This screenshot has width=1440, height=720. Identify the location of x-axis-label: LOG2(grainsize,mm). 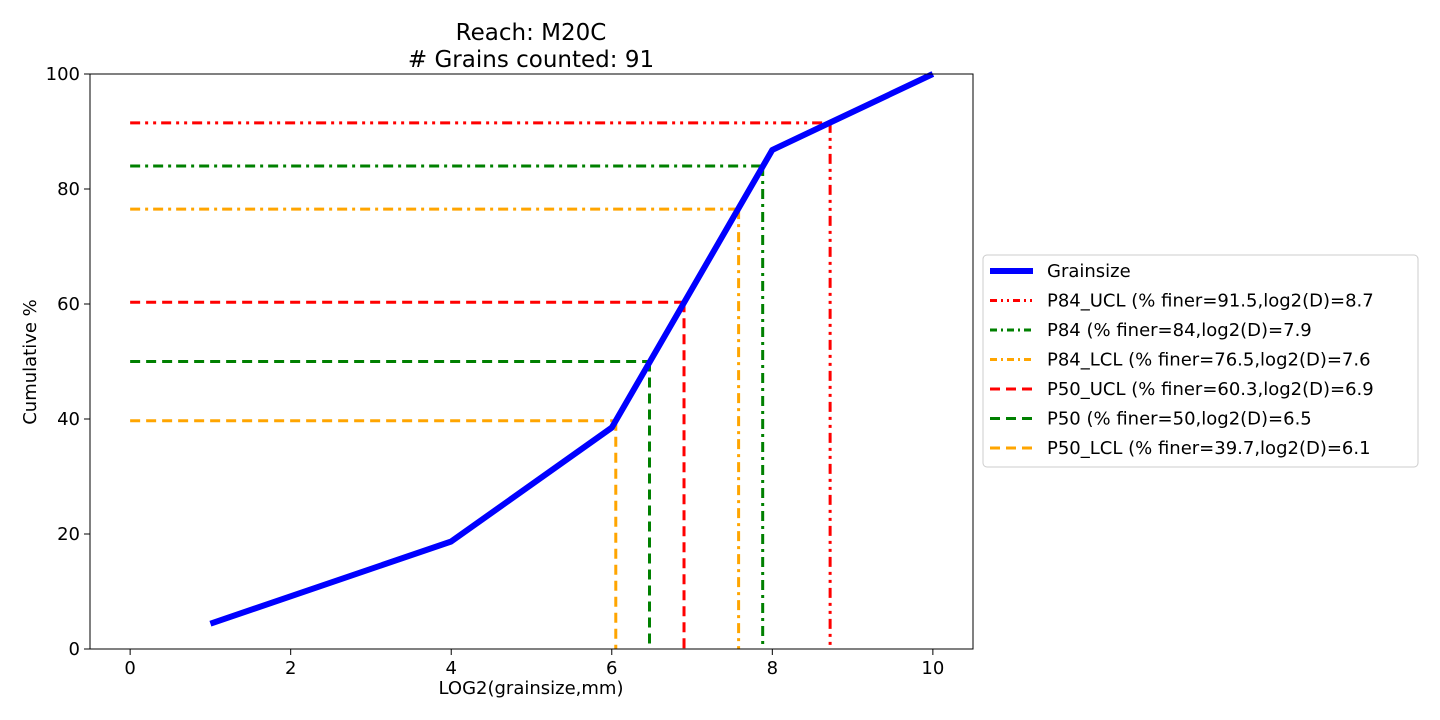
(531, 688).